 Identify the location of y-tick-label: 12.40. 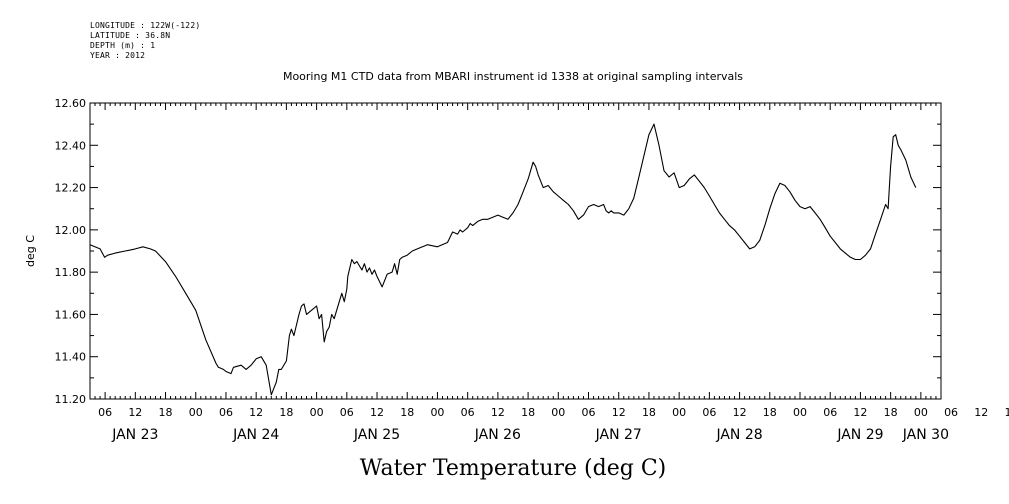
(71, 145).